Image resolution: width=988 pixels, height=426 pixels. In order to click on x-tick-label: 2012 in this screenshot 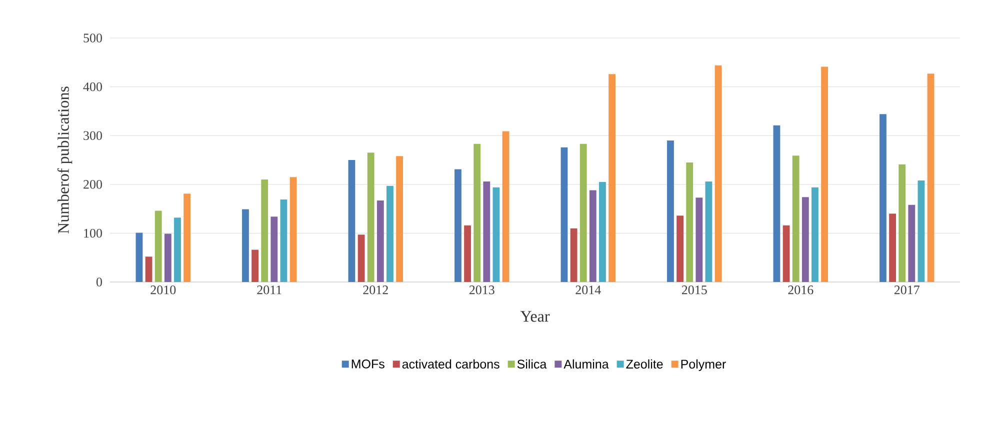, I will do `click(375, 290)`.